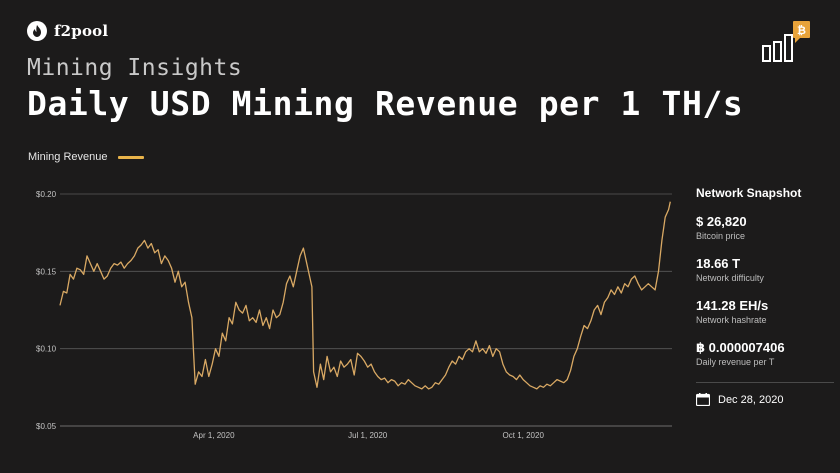 This screenshot has height=473, width=840. Describe the element at coordinates (81, 31) in the screenshot. I see `brand-name: f2pool` at that location.